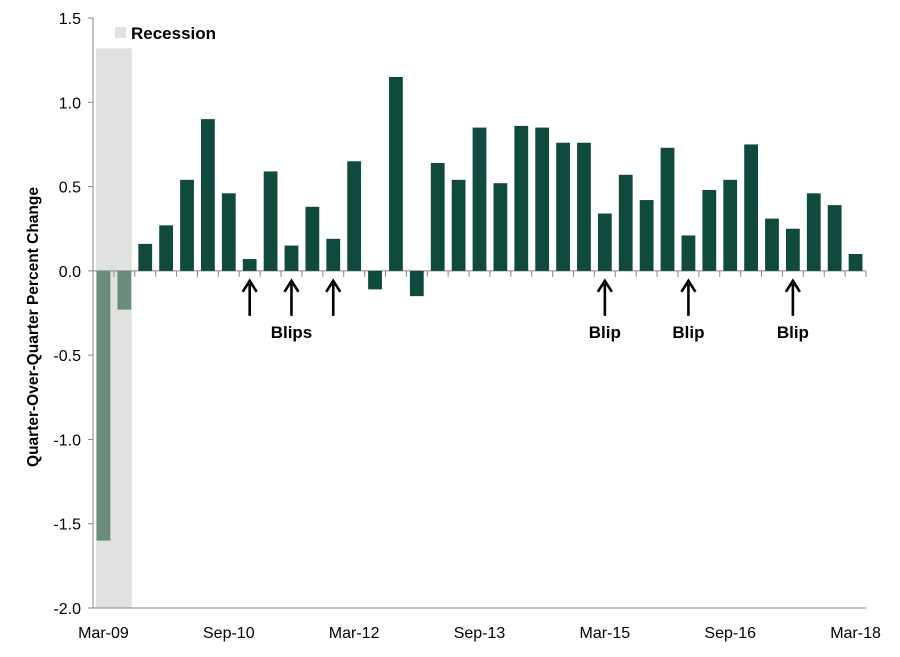 This screenshot has height=657, width=900. What do you see at coordinates (120, 32) in the screenshot?
I see `legend-swatch-recession` at bounding box center [120, 32].